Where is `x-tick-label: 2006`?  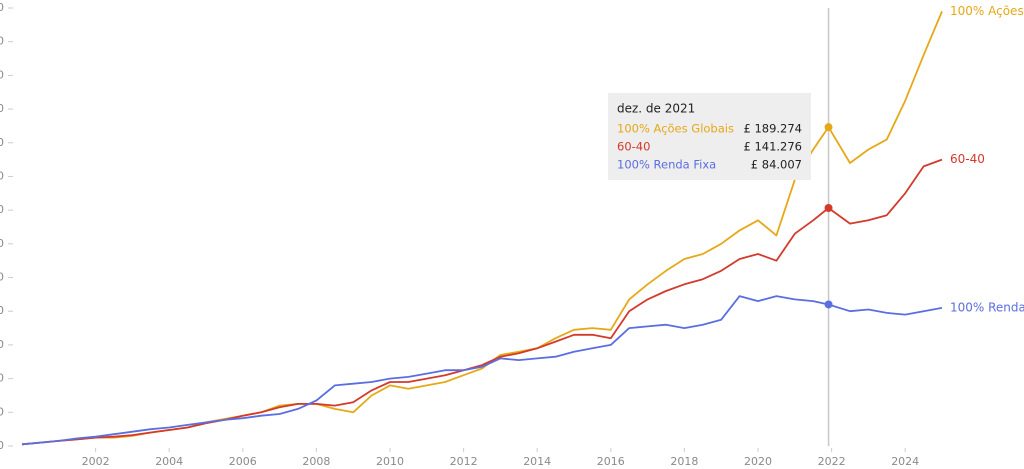
x-tick-label: 2006 is located at coordinates (243, 461).